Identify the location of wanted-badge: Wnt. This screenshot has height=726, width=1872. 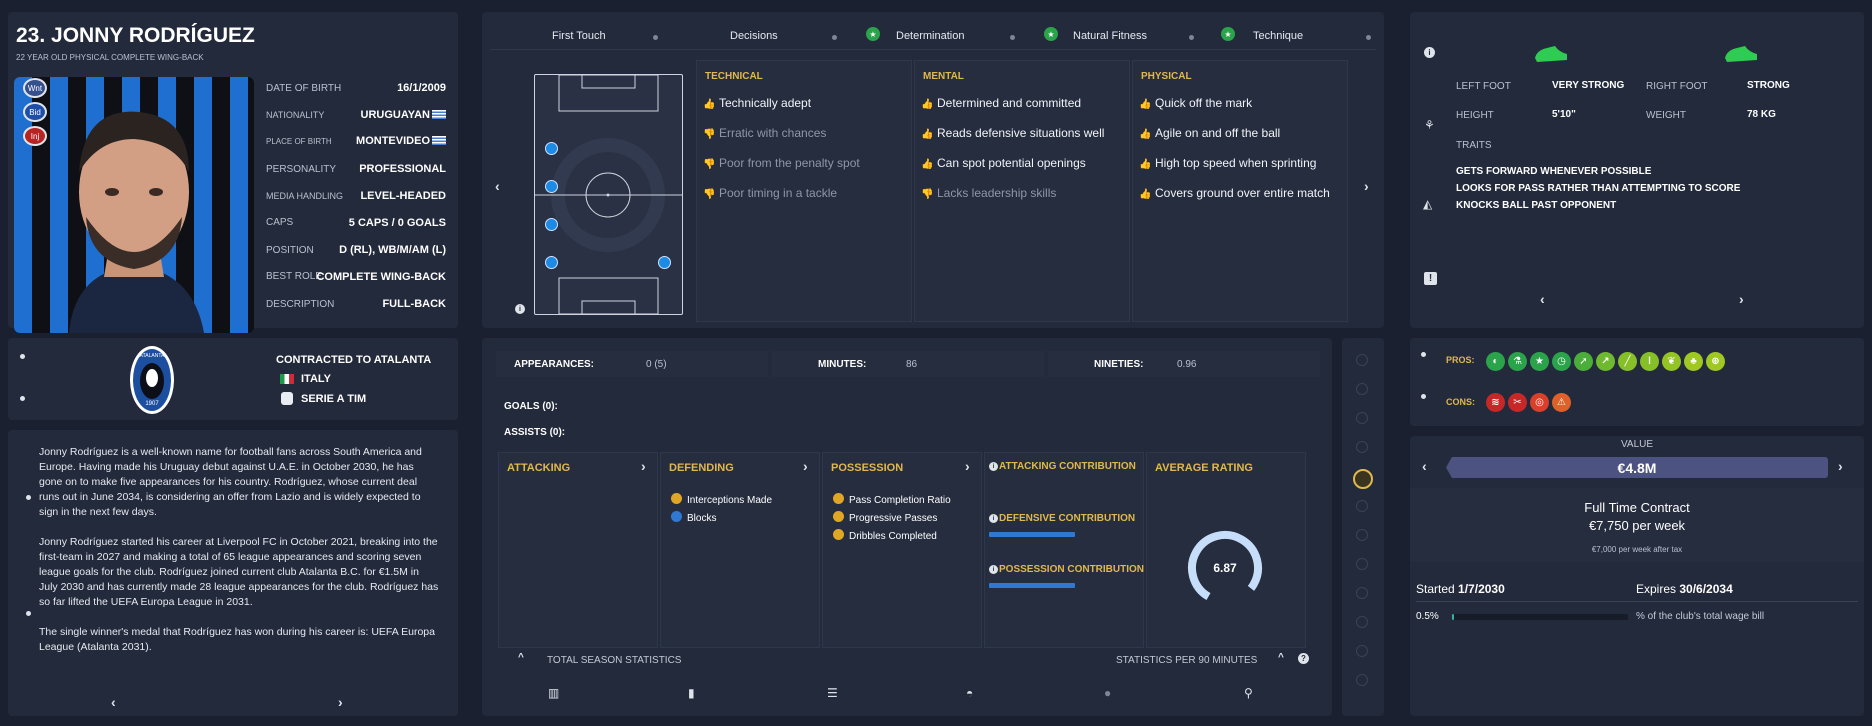
(35, 88).